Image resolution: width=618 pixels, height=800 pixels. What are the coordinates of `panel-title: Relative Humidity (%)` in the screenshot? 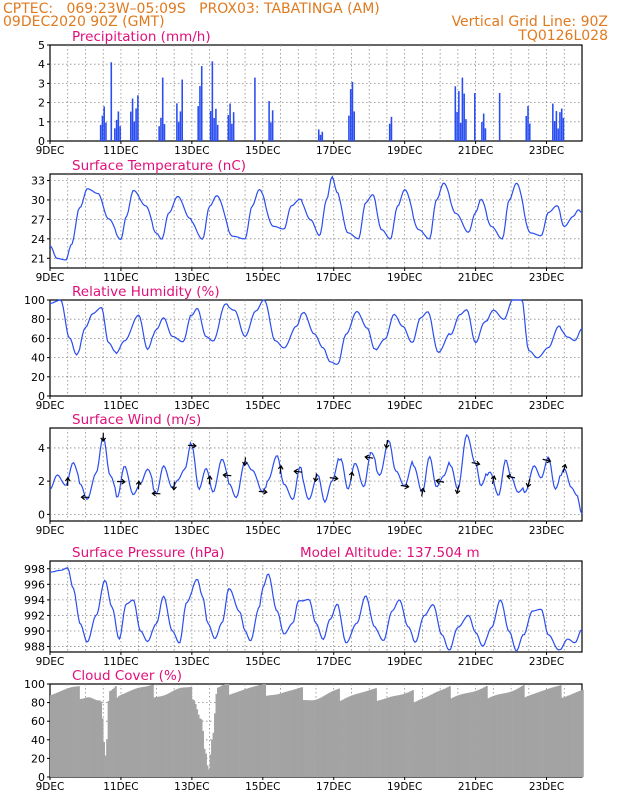 It's located at (146, 292).